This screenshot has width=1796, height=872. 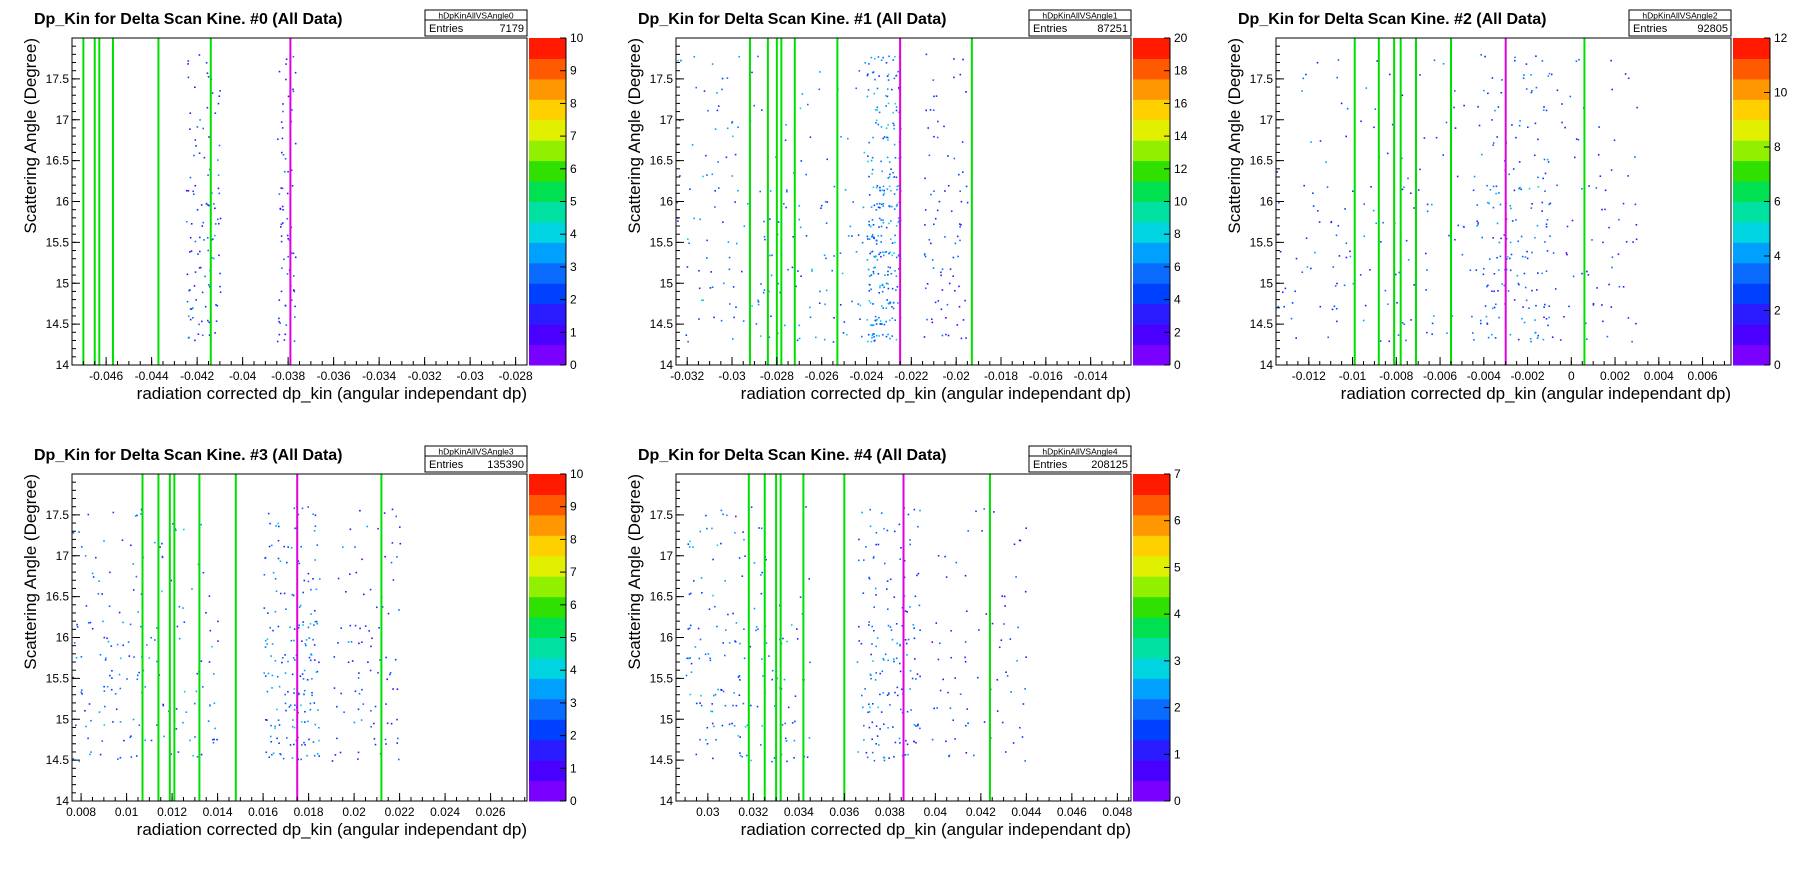 What do you see at coordinates (127, 812) in the screenshot?
I see `x-tick-label: 0.01` at bounding box center [127, 812].